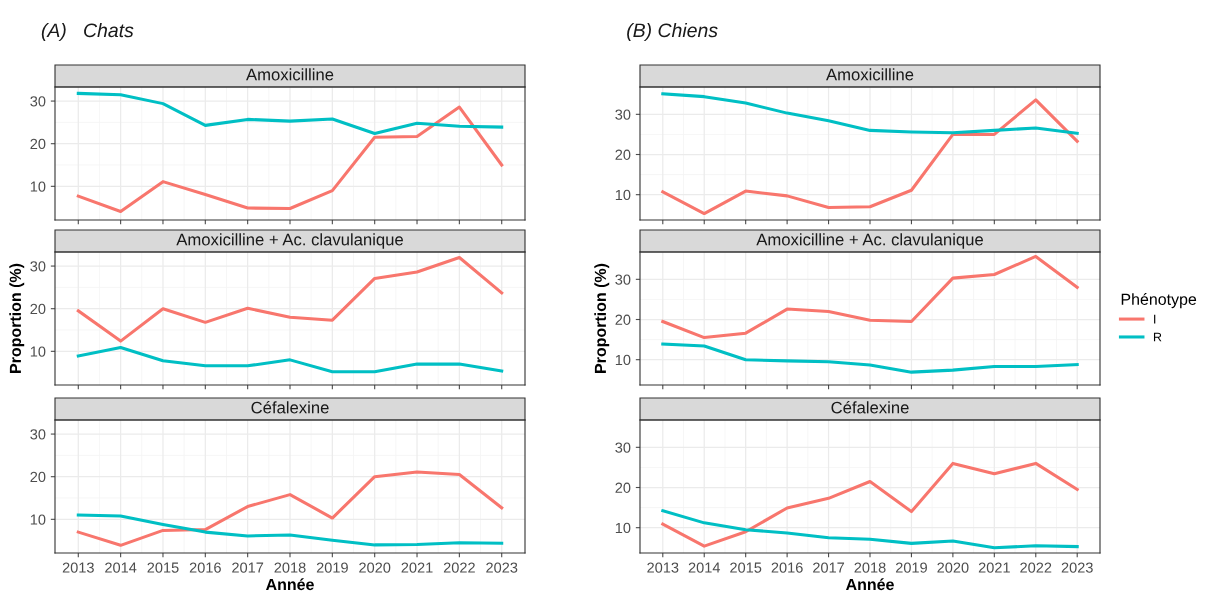  What do you see at coordinates (1155, 319) in the screenshot?
I see `legend-label: I` at bounding box center [1155, 319].